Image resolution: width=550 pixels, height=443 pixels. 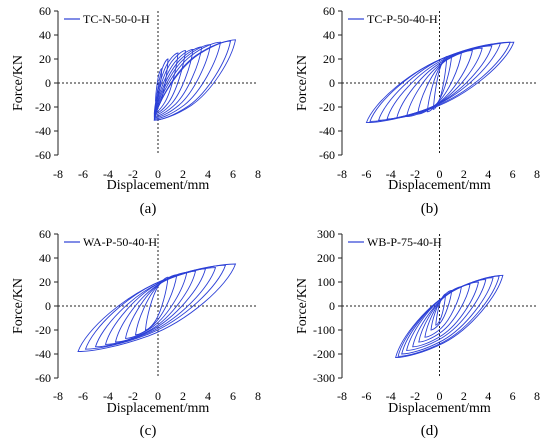 I want to click on panel-label: (b), so click(x=430, y=209).